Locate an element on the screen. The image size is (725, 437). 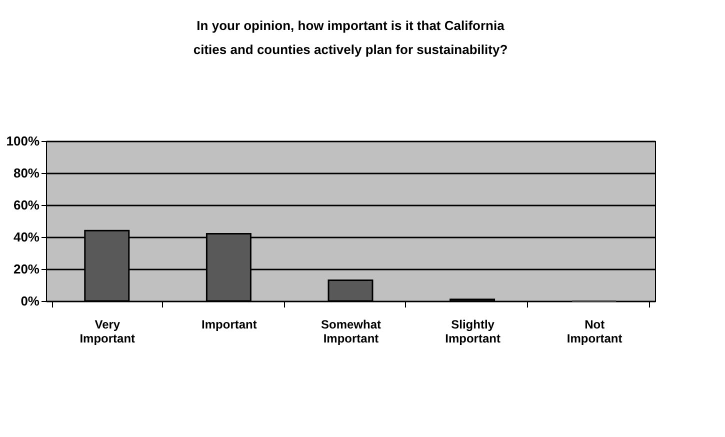
x-tick-label: Very Important is located at coordinates (108, 332).